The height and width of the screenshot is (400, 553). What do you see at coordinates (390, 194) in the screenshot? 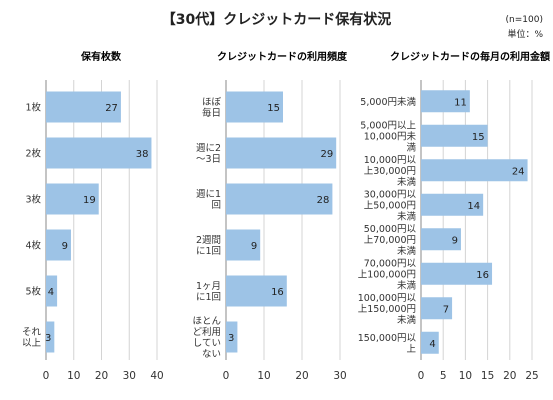
I see `category-label-line: 30,000円以` at bounding box center [390, 194].